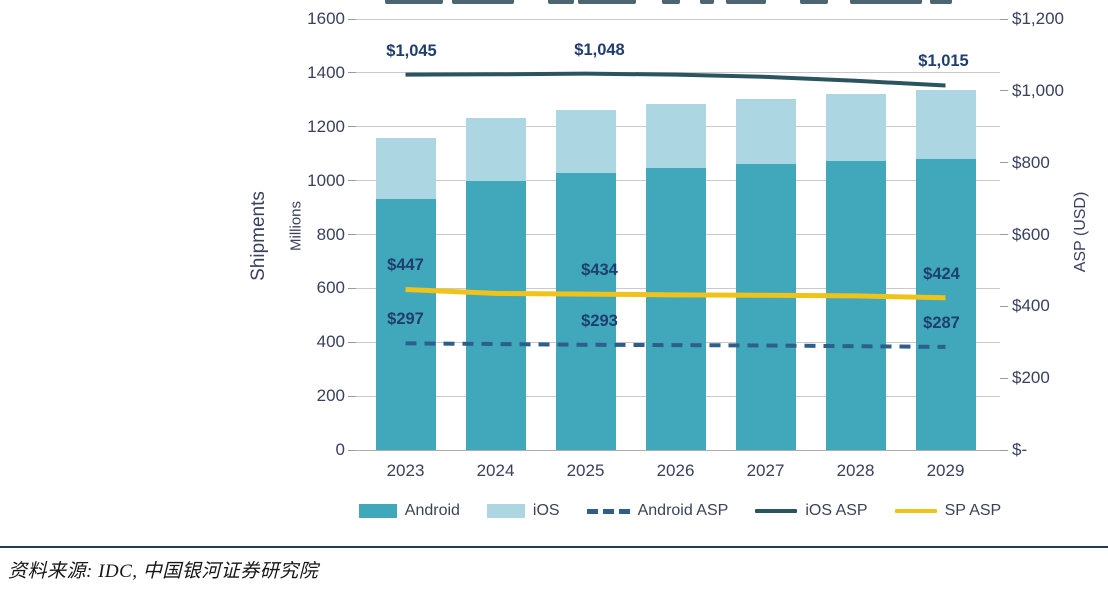 This screenshot has width=1108, height=594. I want to click on data-label: $434, so click(599, 270).